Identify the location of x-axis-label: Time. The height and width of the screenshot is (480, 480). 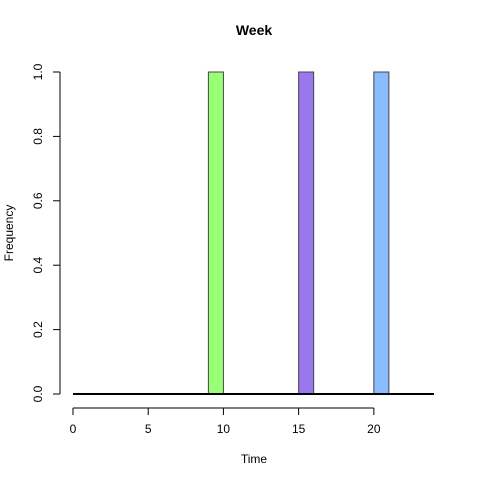
(254, 459).